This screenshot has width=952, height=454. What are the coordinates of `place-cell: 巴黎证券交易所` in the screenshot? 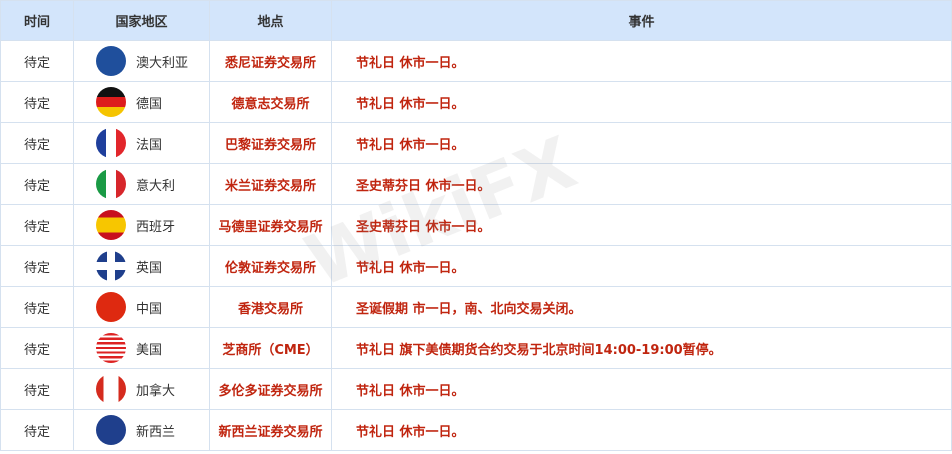 It's located at (270, 143).